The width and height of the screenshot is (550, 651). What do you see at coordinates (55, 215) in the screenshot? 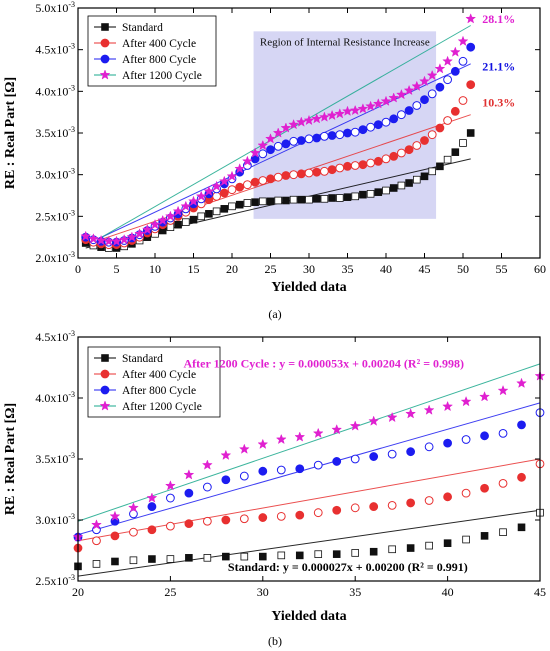
I see `y-tick-label-1: 2.5x10⁻³` at bounding box center [55, 215].